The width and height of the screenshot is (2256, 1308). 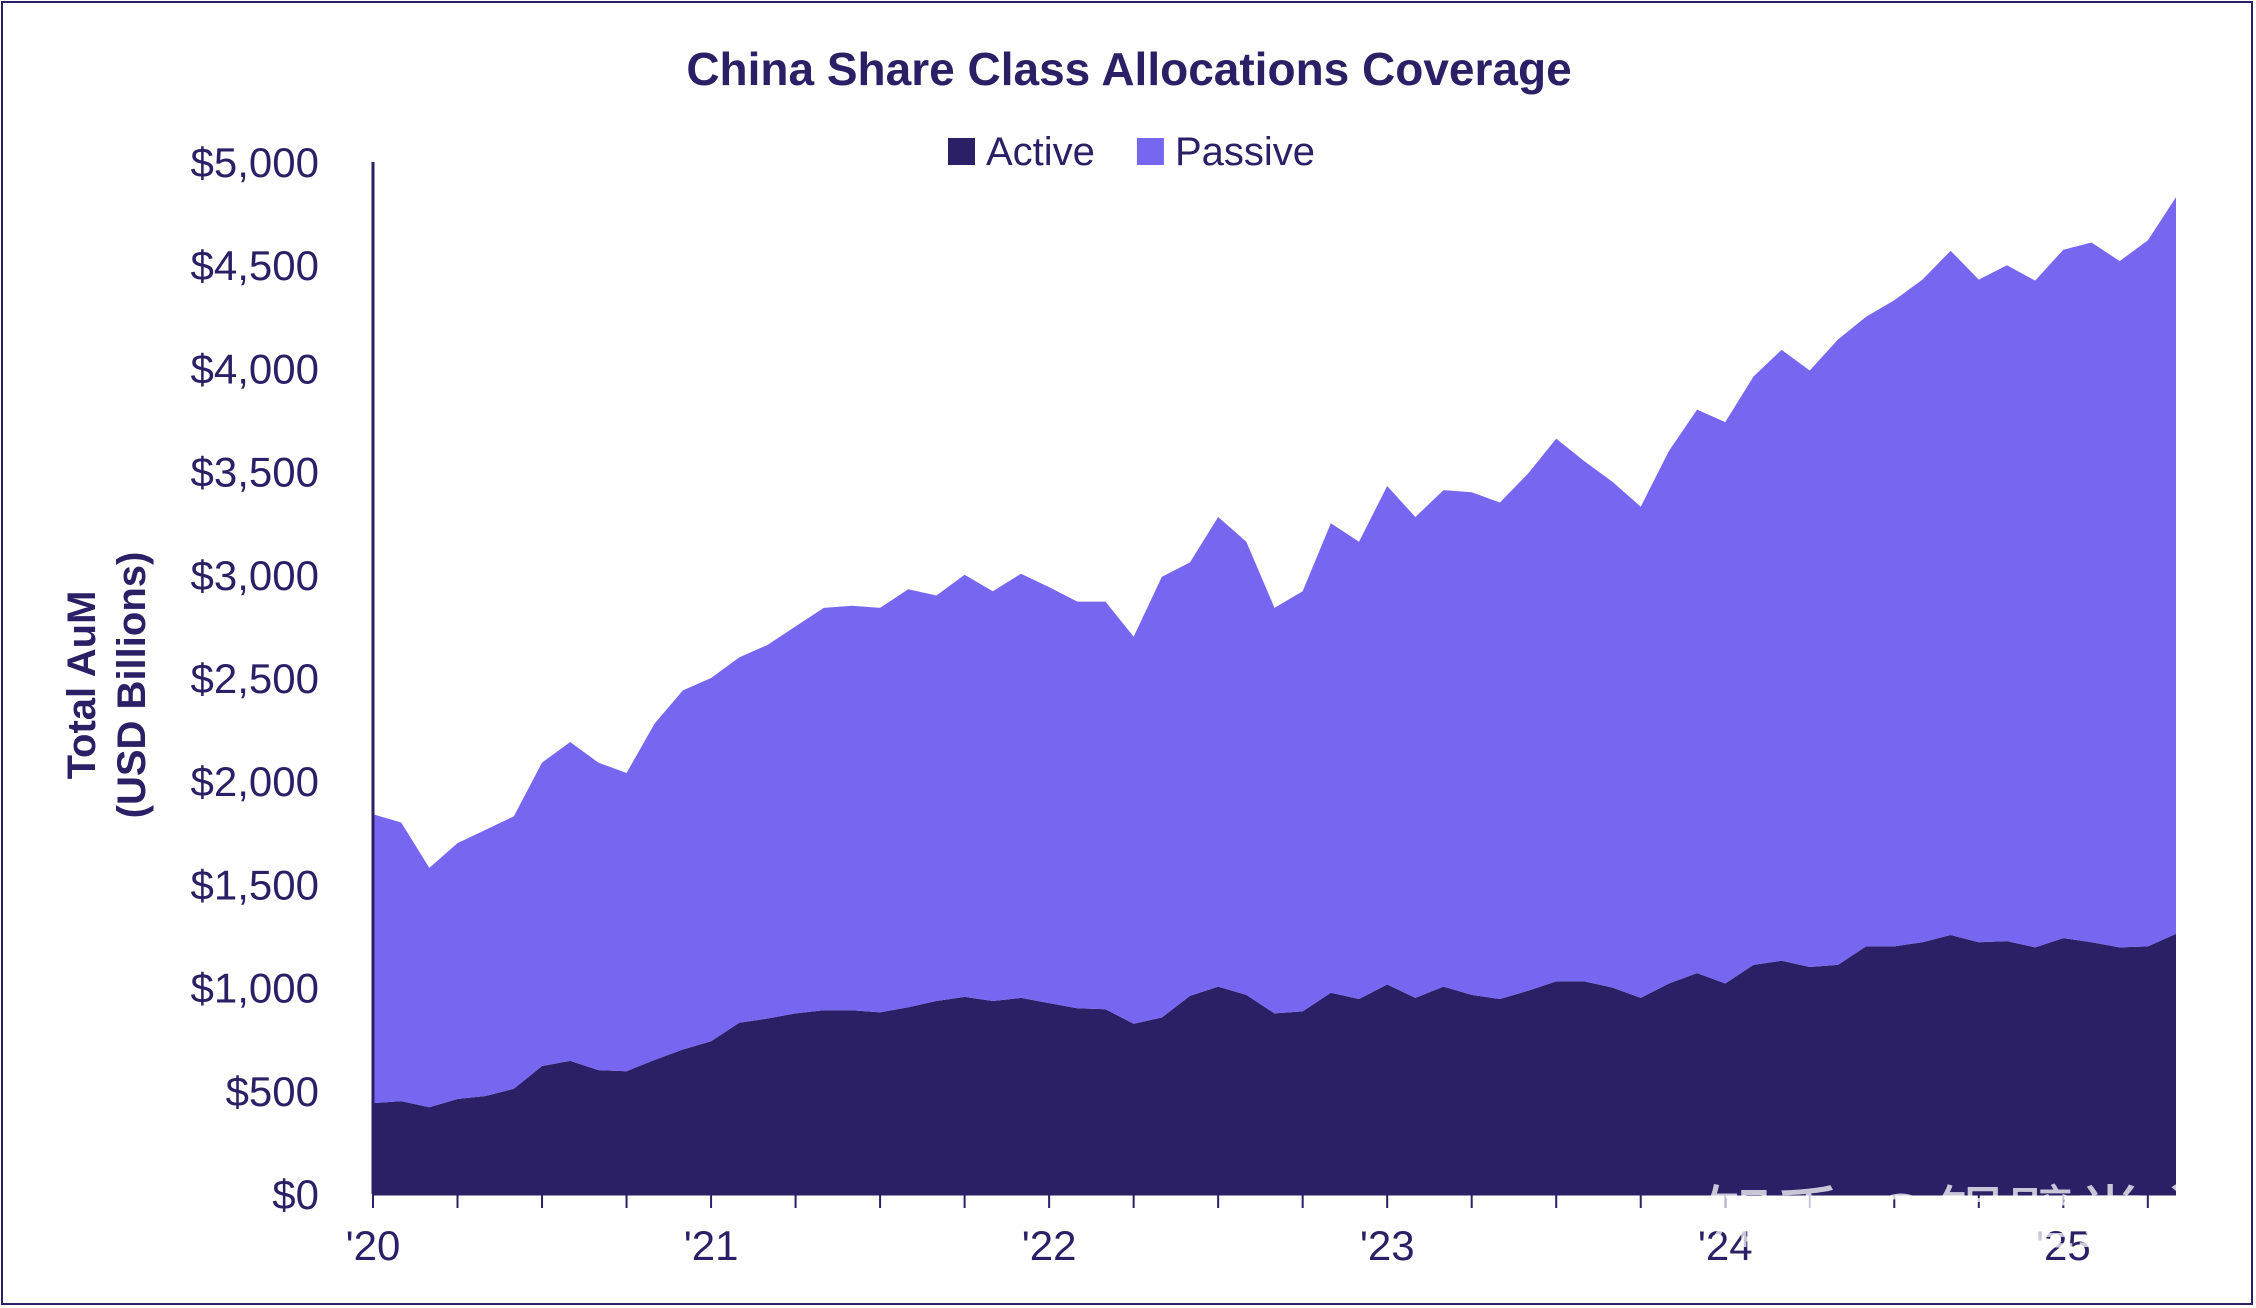 What do you see at coordinates (107, 685) in the screenshot?
I see `y-axis-title: Total AuM (USD Billions)` at bounding box center [107, 685].